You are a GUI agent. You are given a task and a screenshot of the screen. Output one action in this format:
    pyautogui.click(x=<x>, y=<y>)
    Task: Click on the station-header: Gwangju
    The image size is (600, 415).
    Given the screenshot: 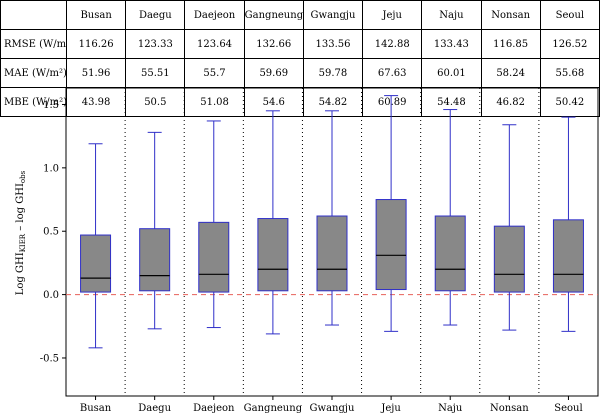 What is the action you would take?
    pyautogui.click(x=333, y=15)
    